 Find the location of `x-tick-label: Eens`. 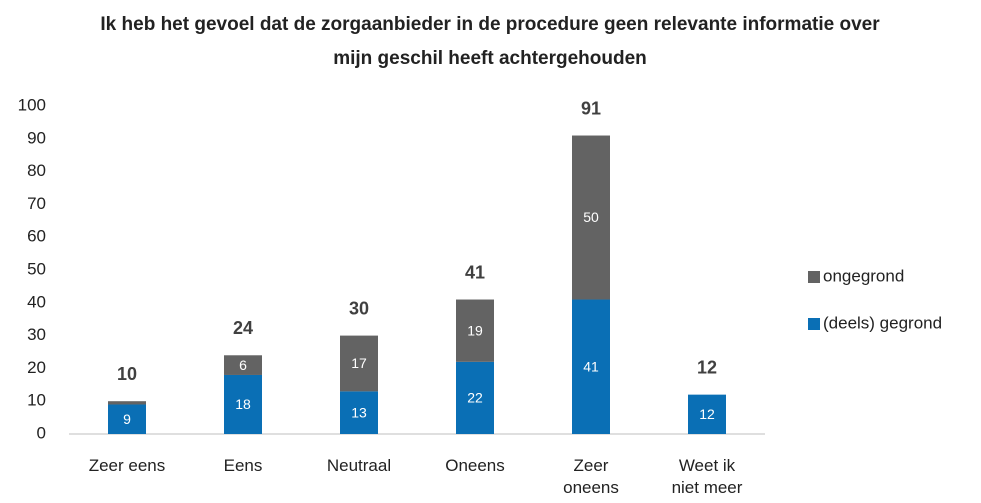

x-tick-label: Eens is located at coordinates (243, 465).